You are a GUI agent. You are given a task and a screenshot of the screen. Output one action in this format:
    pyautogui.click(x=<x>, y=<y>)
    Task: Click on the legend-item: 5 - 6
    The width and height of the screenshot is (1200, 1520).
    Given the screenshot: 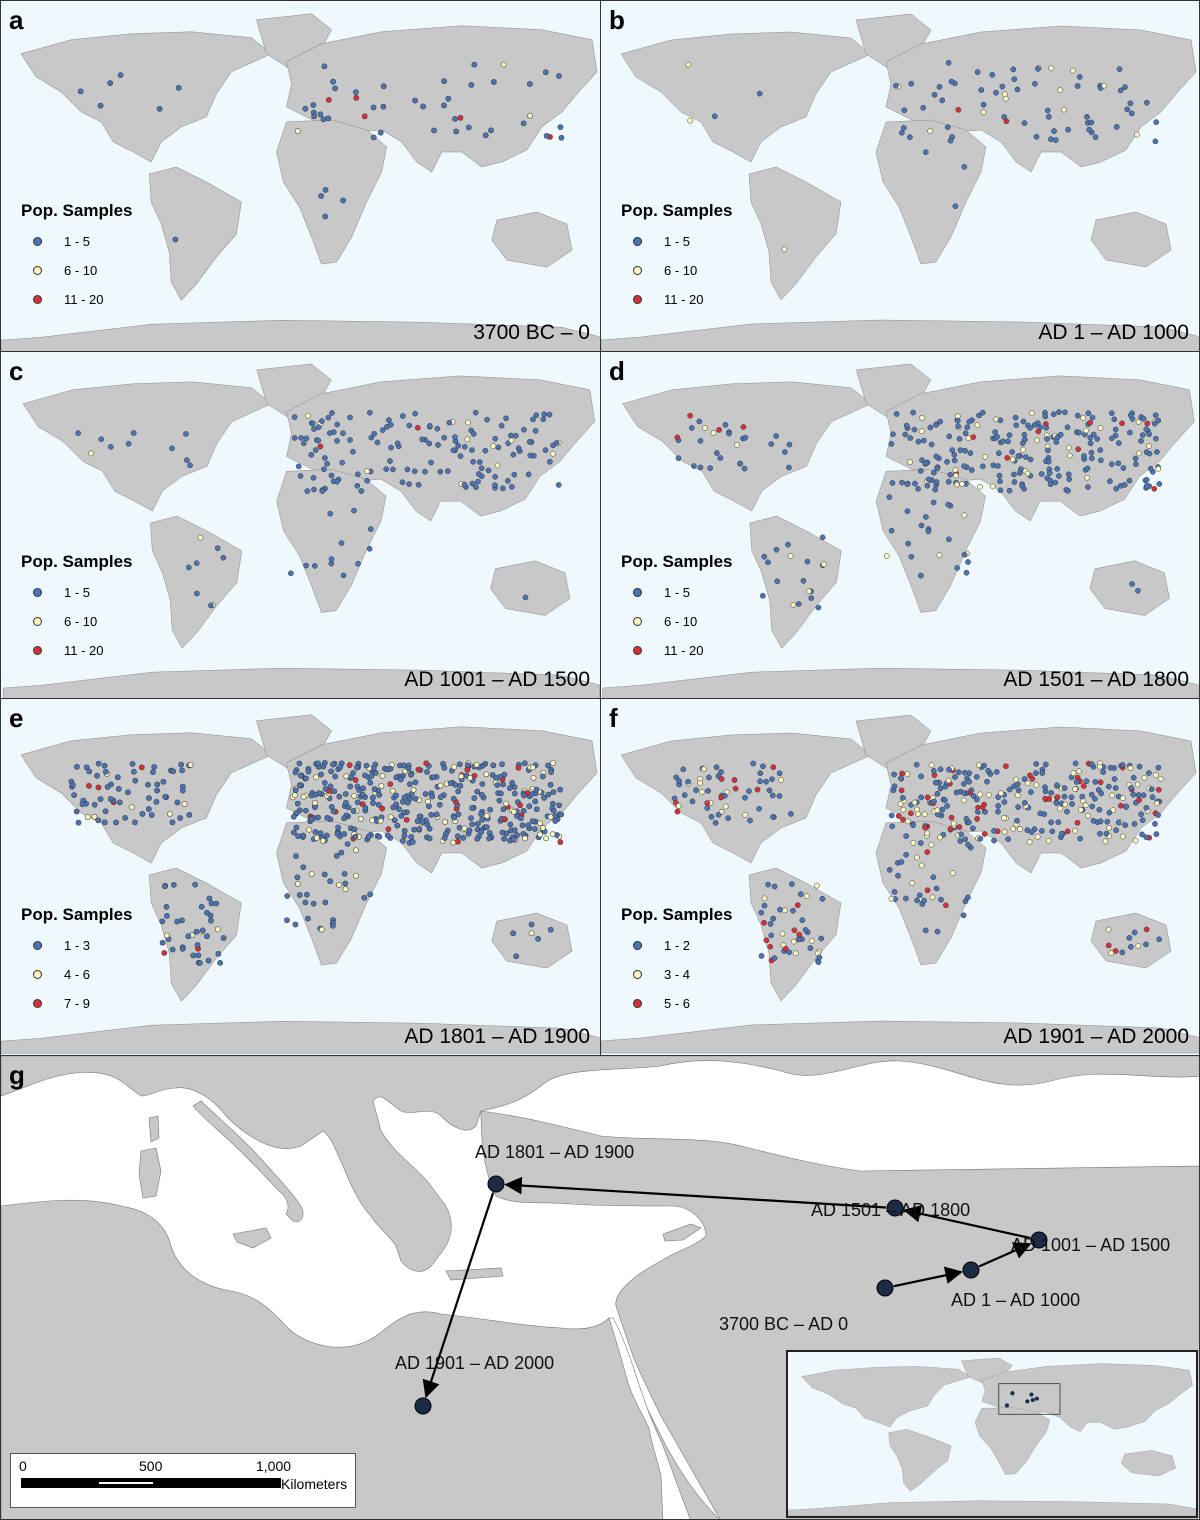 What is the action you would take?
    pyautogui.click(x=676, y=1003)
    